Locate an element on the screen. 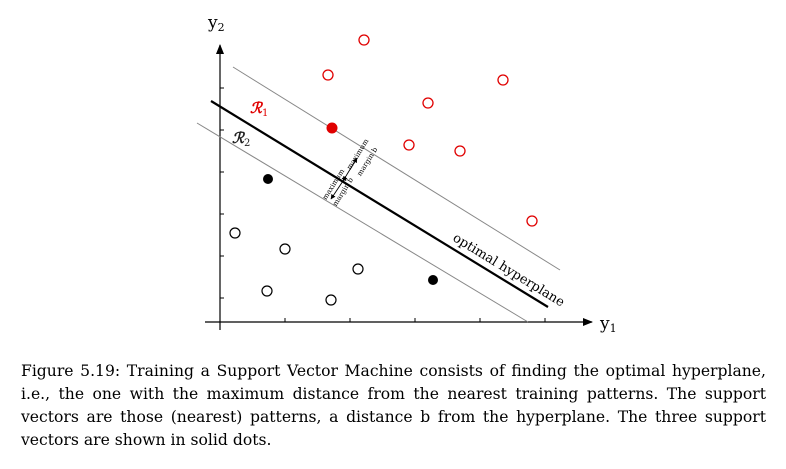  region-2-label: ℛ2 is located at coordinates (241, 139).